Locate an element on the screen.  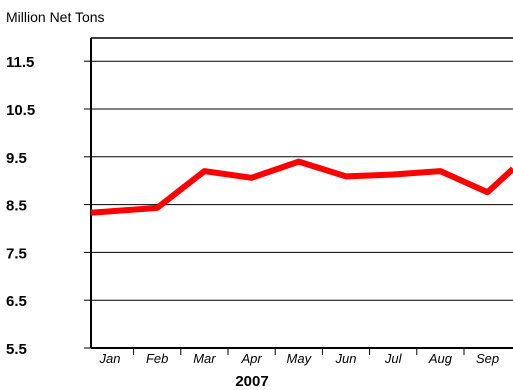
y-axis-unit-label: Million Net Tons is located at coordinates (55, 17).